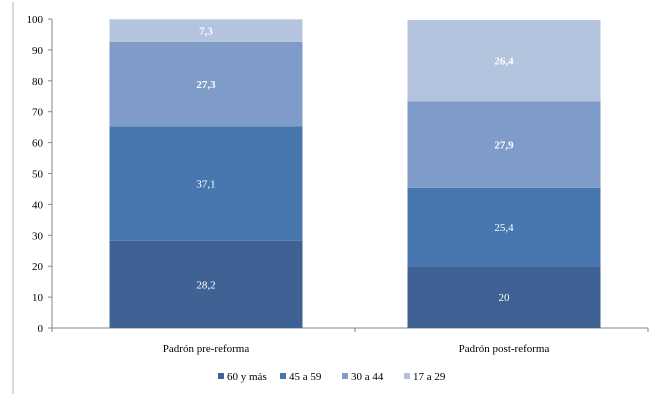  I want to click on data-label: 28,2, so click(205, 285).